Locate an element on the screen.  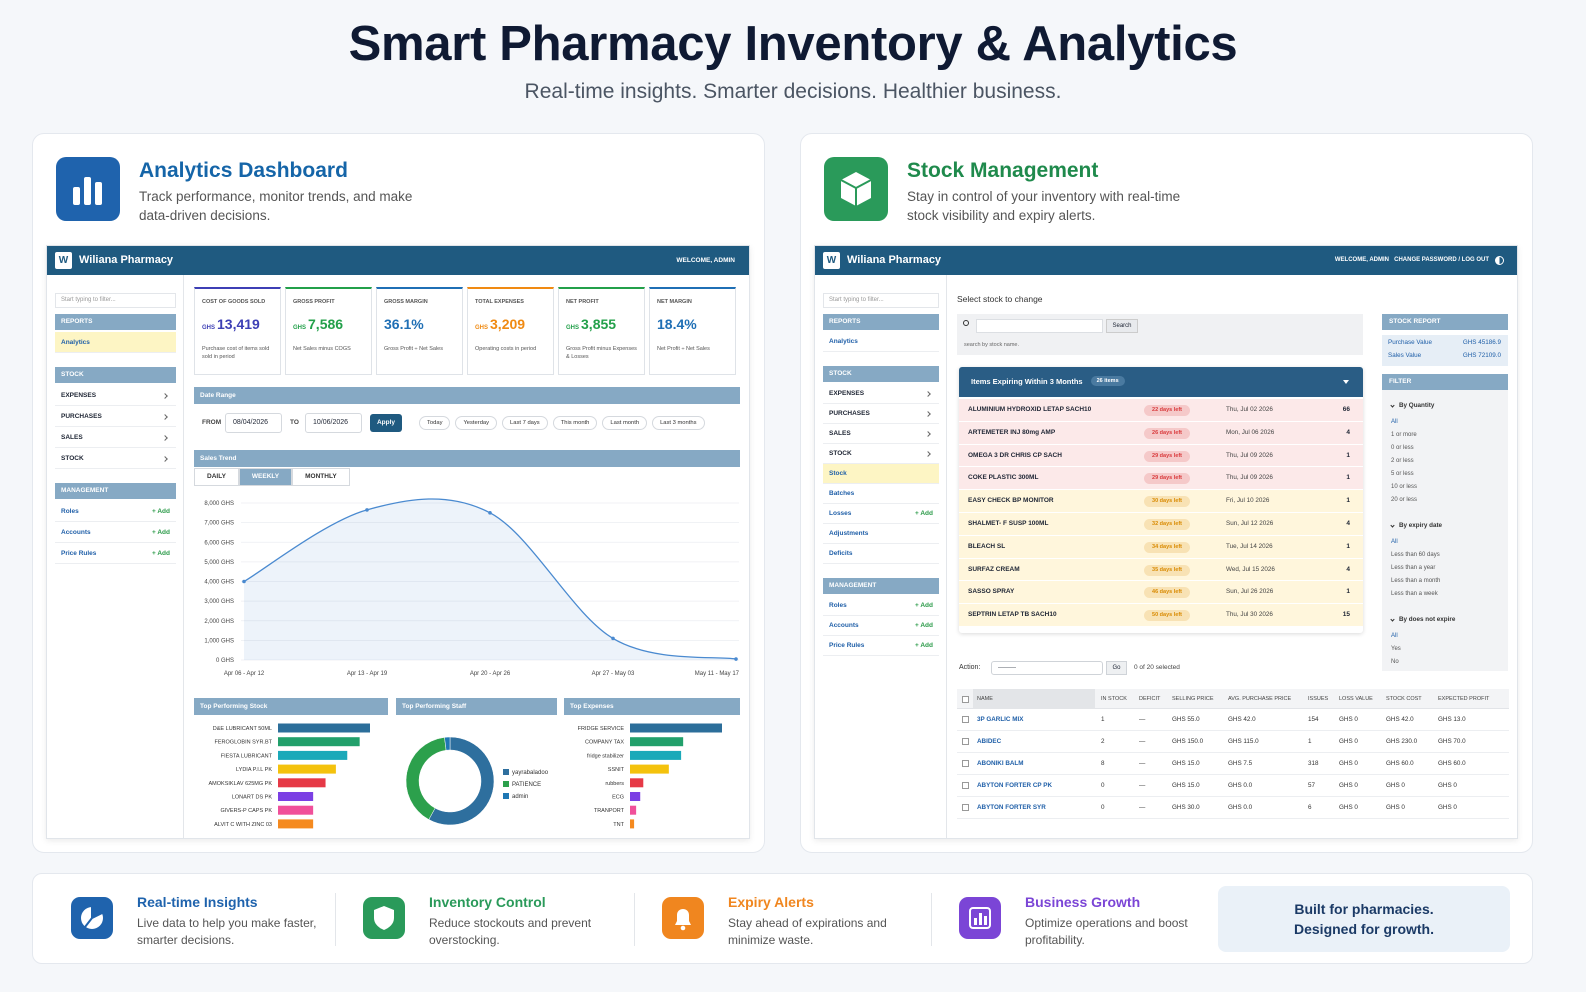
nav-item: Losses + Add is located at coordinates (881, 514).